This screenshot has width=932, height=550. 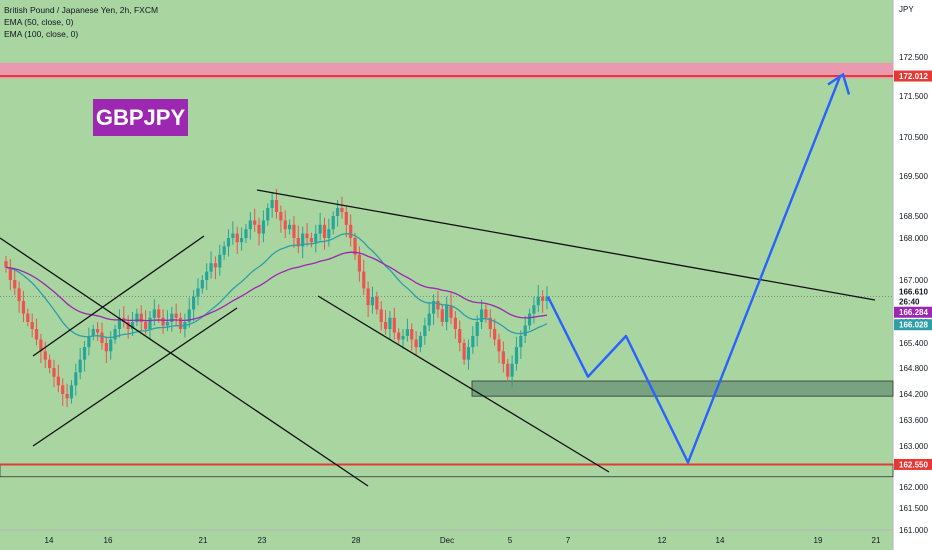 I want to click on price-tick-label: 162.000, so click(x=913, y=487).